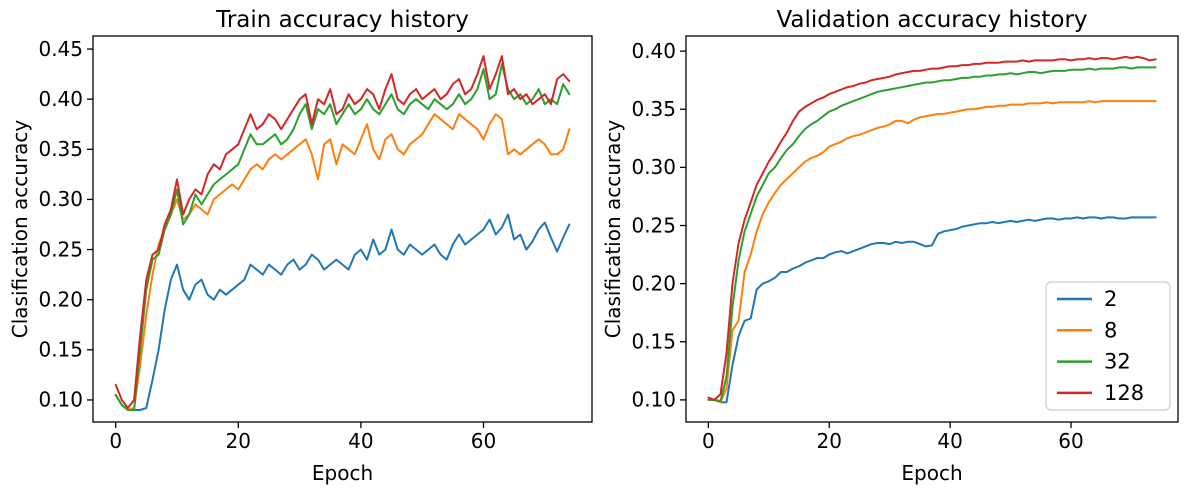 The height and width of the screenshot is (492, 1189). I want to click on legend-label: 32, so click(1117, 362).